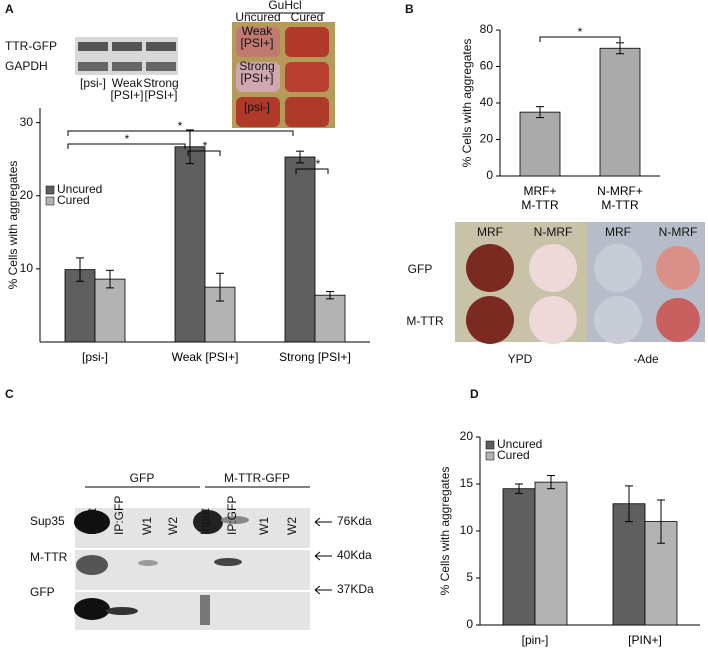 Image resolution: width=708 pixels, height=648 pixels. I want to click on y-tick-label: 80, so click(487, 29).